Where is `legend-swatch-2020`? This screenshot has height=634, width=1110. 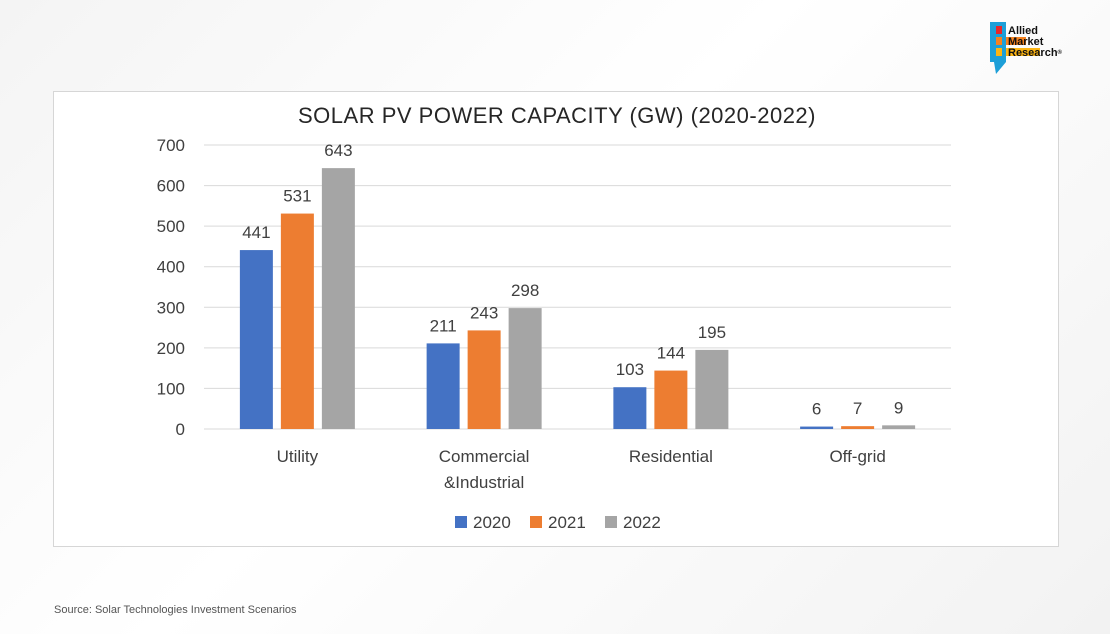 legend-swatch-2020 is located at coordinates (461, 522).